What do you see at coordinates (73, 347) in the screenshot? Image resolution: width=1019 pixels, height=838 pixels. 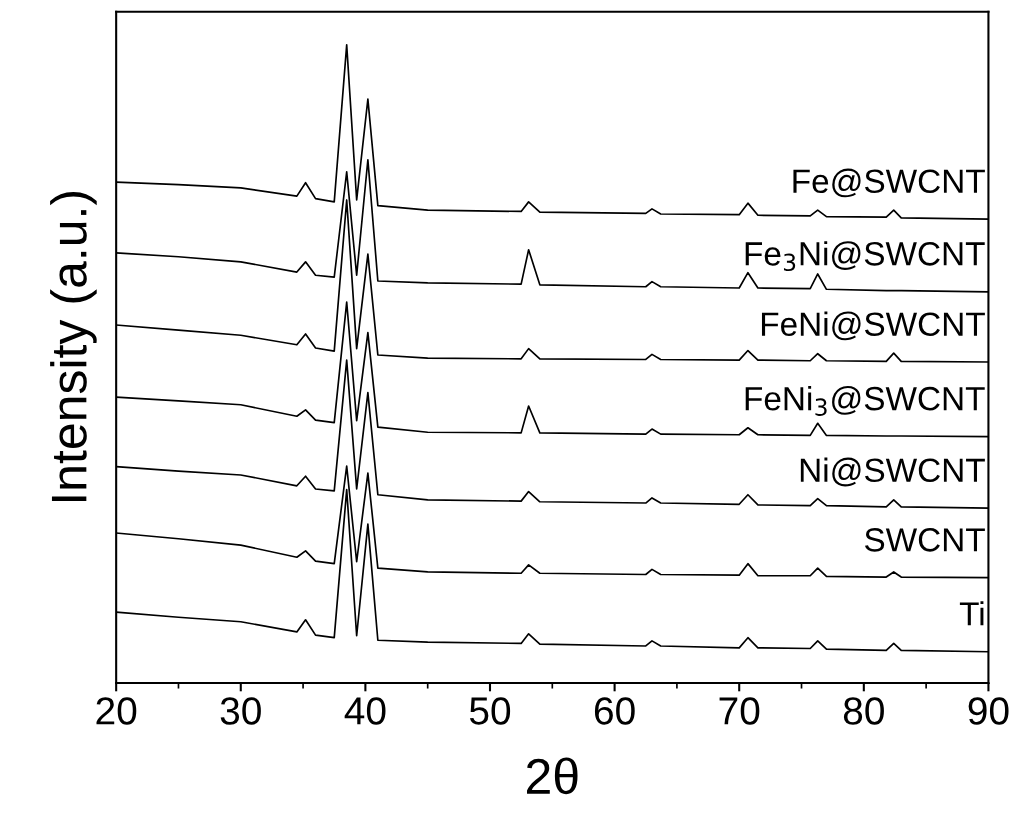 I see `y-axis-title: Intensity (a.u.)` at bounding box center [73, 347].